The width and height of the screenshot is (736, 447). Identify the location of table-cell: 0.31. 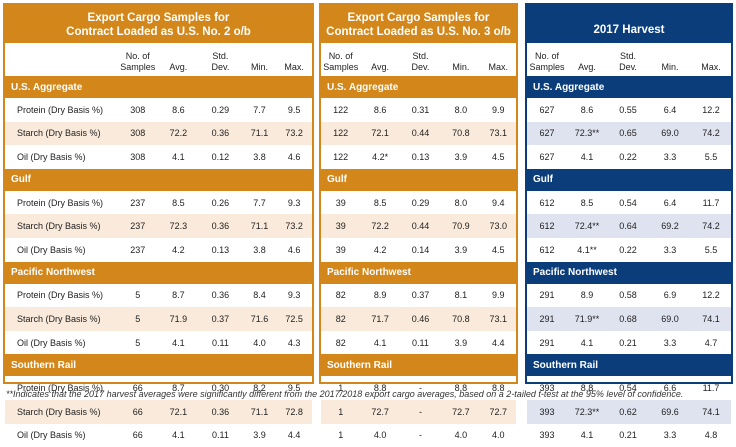
(420, 109).